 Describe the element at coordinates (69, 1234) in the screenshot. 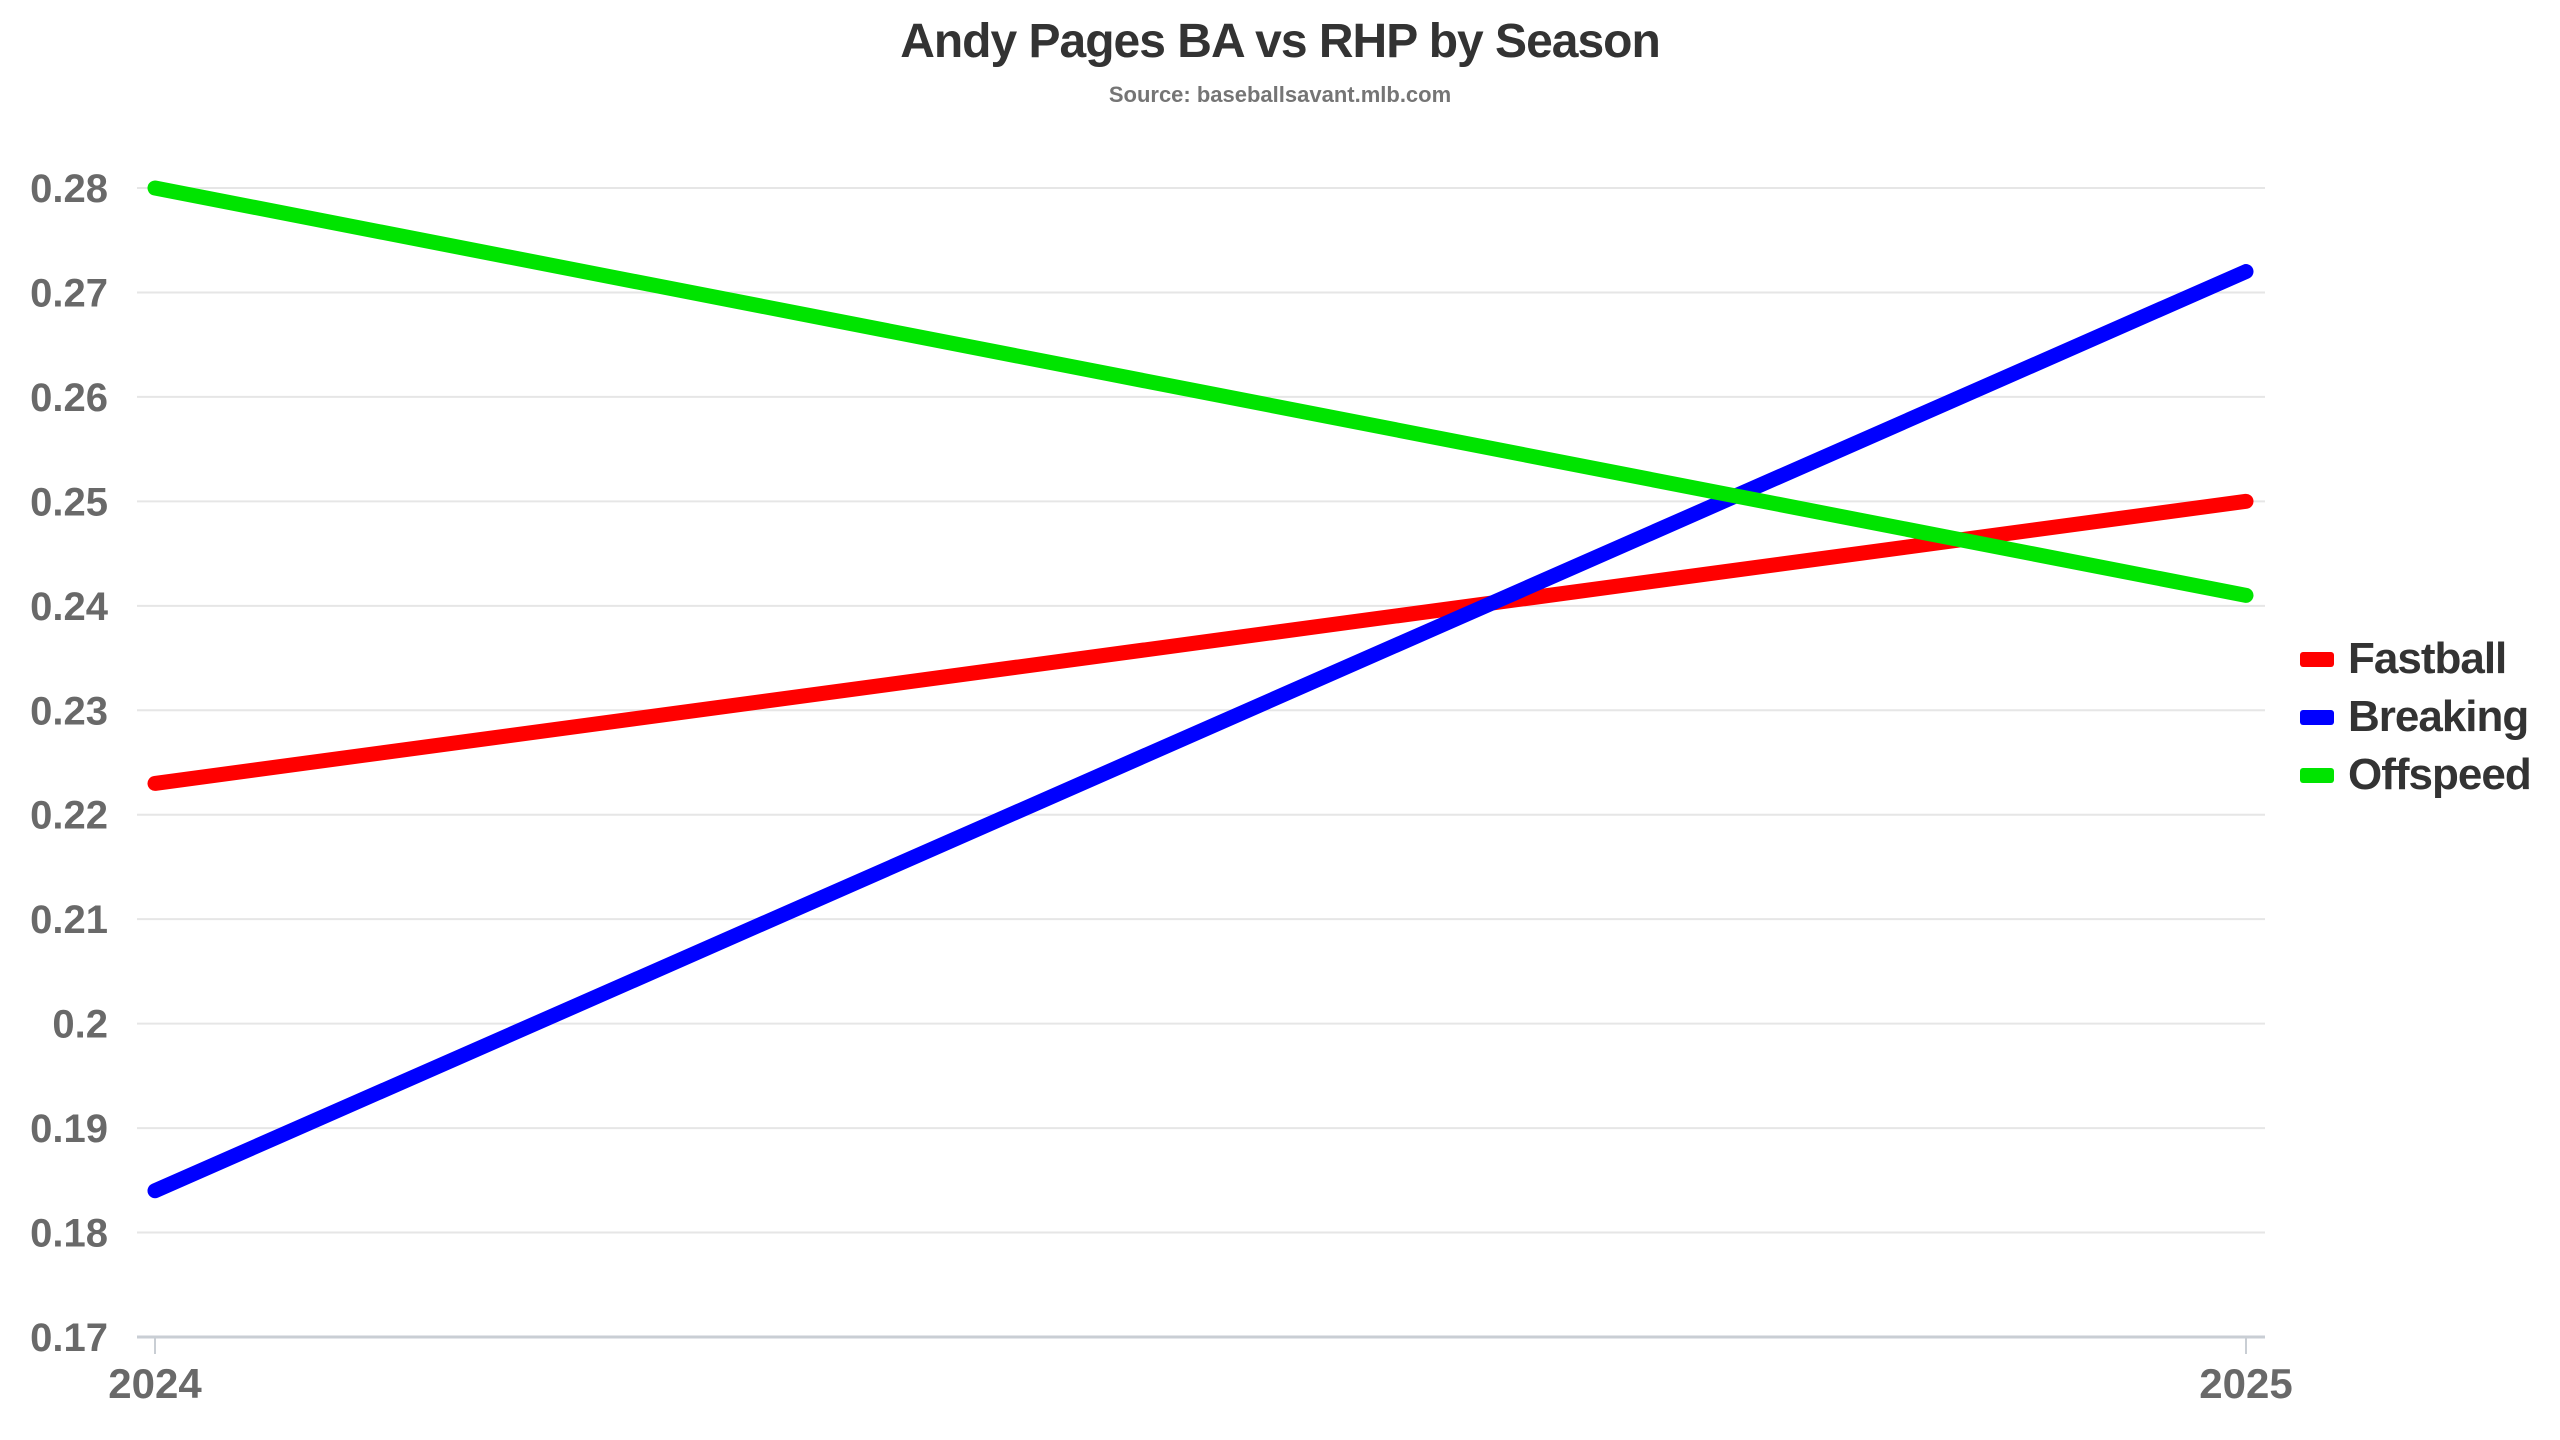

I see `y-tick-label: 0.18` at that location.